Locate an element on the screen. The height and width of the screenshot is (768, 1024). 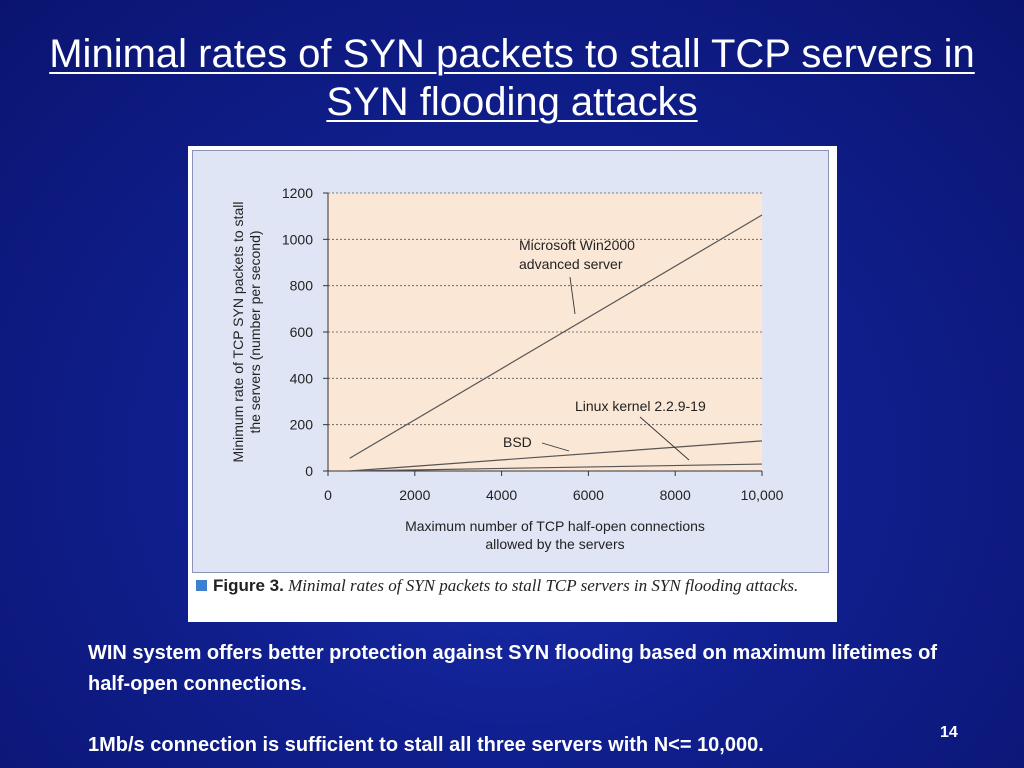
x-tick-label: 2000 is located at coordinates (414, 495).